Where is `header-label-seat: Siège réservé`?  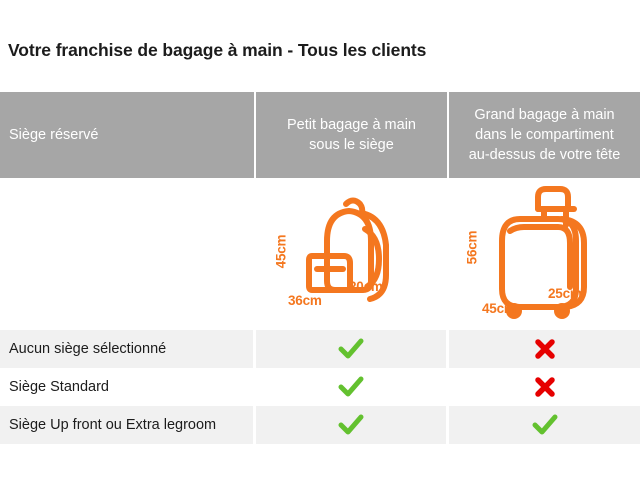
header-label-seat: Siège réservé is located at coordinates (54, 135).